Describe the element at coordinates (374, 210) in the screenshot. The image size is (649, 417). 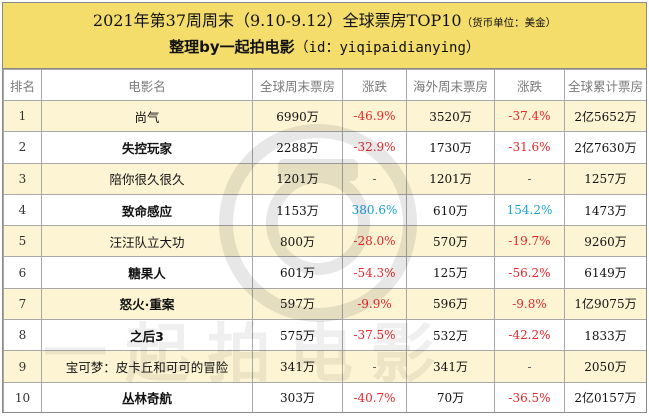
I see `cell-global-change: 380.6%` at that location.